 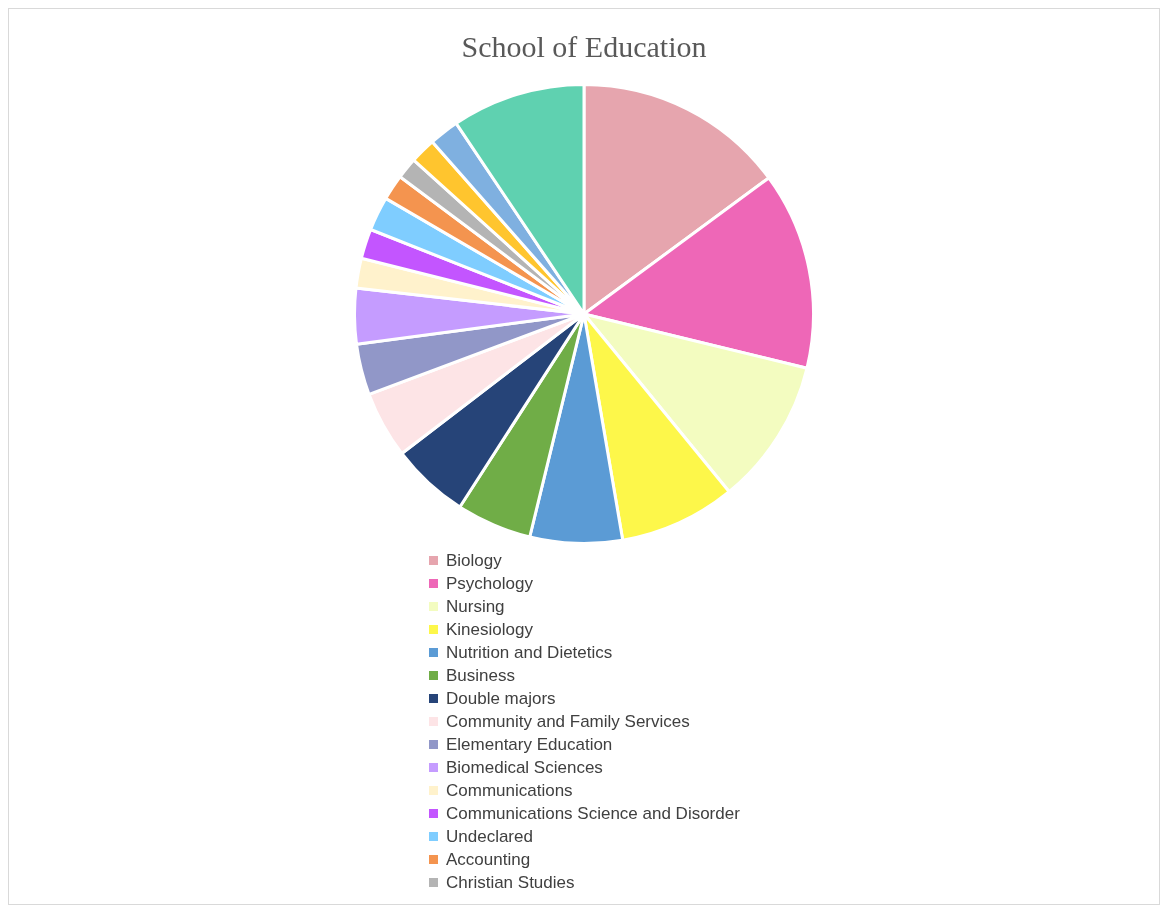 I want to click on legend-label: Undeclared, so click(x=489, y=836).